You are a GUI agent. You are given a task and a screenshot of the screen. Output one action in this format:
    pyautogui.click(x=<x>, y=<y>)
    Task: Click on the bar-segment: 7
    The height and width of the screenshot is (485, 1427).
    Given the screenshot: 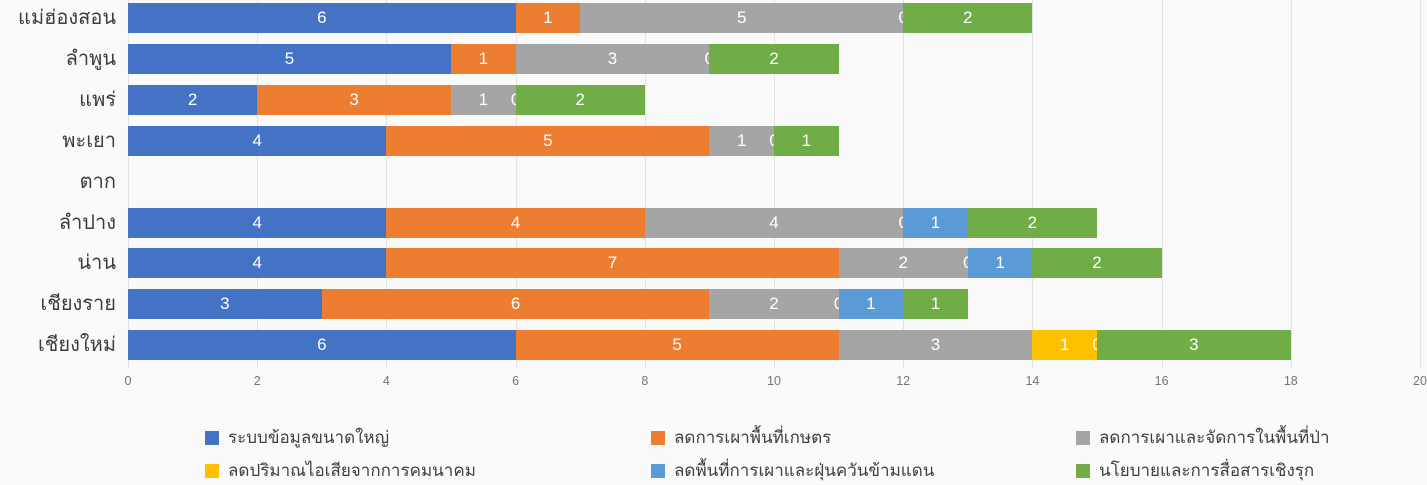 What is the action you would take?
    pyautogui.click(x=612, y=263)
    